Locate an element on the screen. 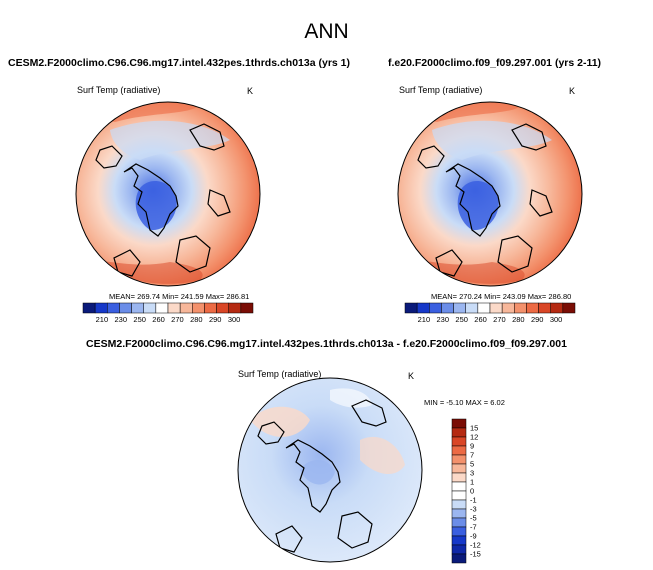  panel2-colorbar-tick-label: 210 is located at coordinates (424, 319).